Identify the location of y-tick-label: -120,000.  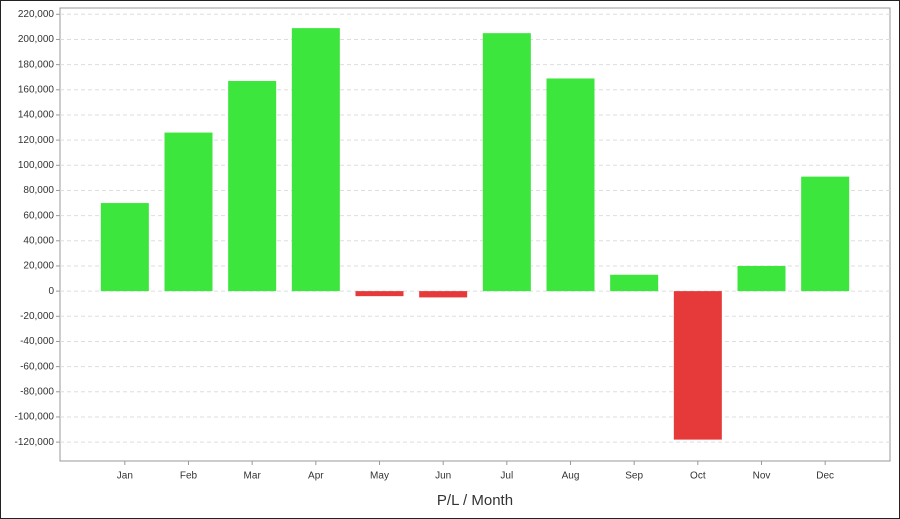
(35, 442).